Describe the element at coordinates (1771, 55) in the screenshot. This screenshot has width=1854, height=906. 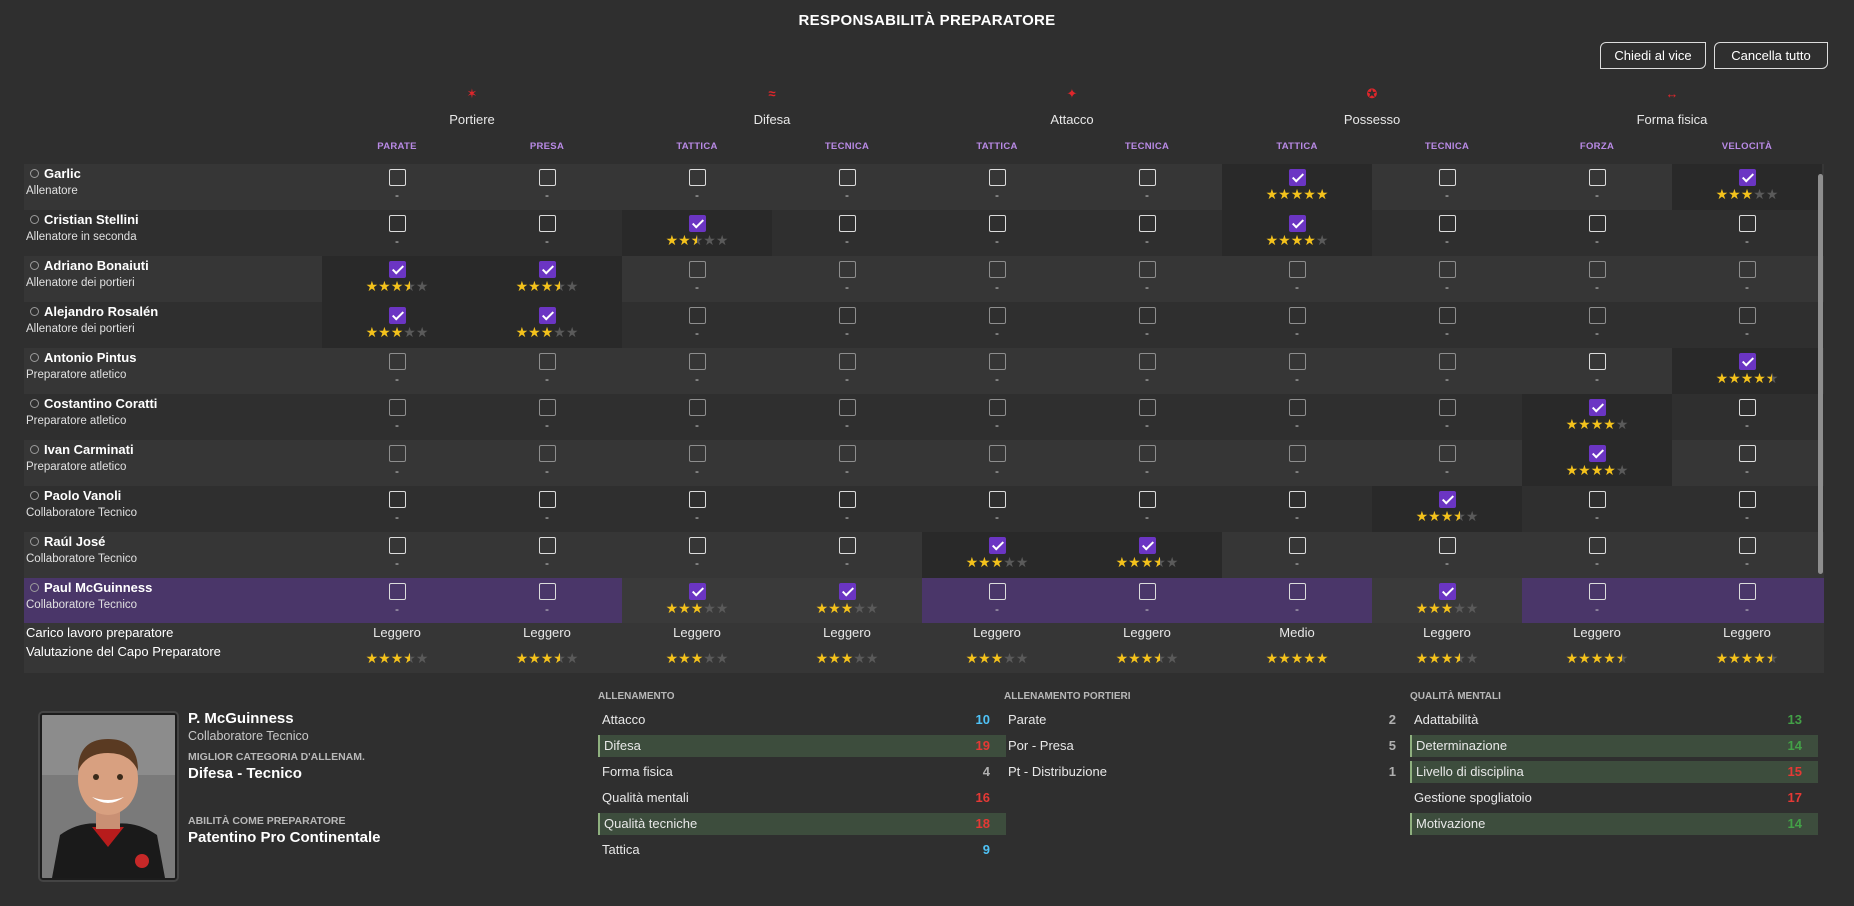
I see `clear-all-button: Cancella tutto` at that location.